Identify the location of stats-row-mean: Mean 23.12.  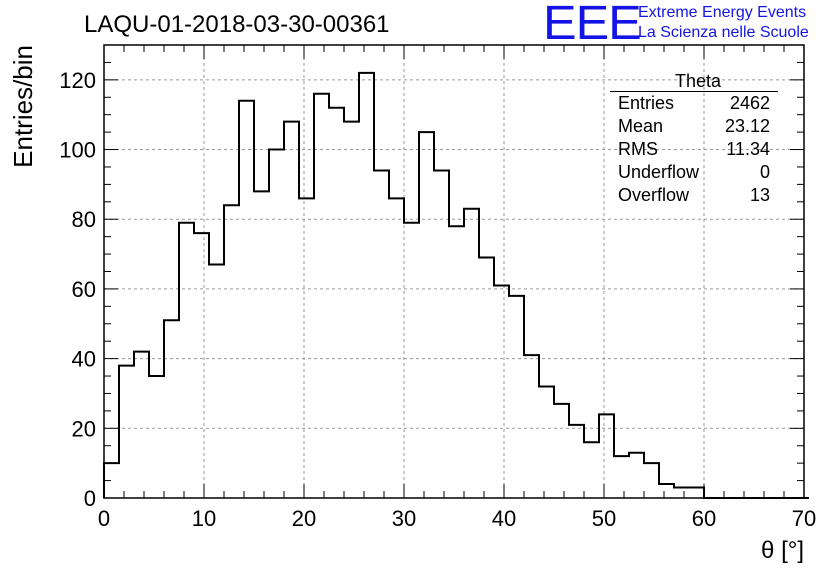
(694, 126).